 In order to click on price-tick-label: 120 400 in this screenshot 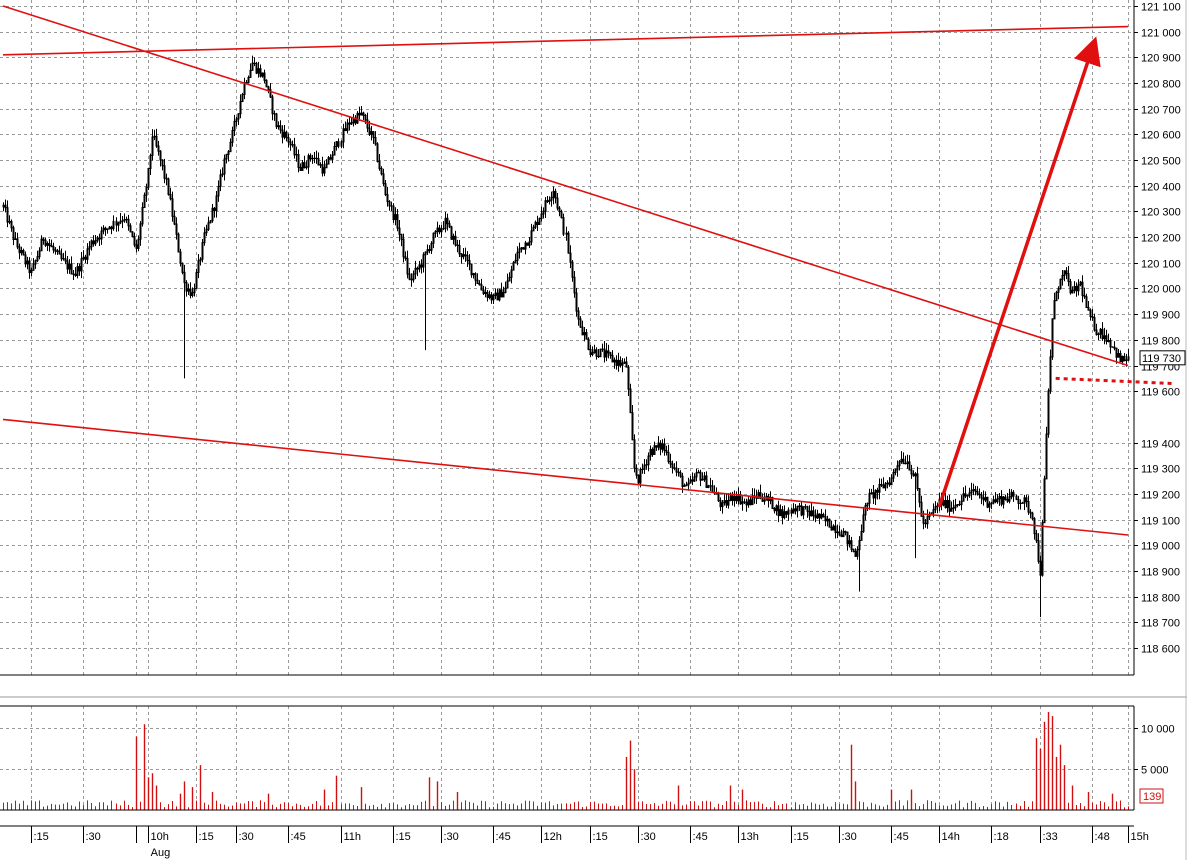, I will do `click(1161, 188)`.